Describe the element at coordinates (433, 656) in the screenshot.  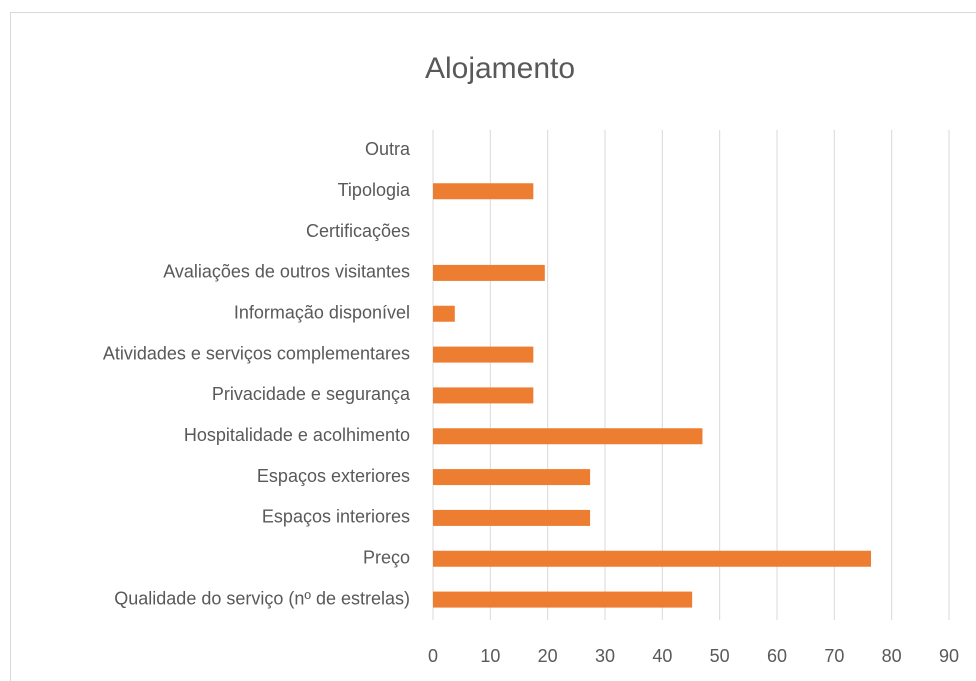
I see `x-tick-label: 0` at that location.